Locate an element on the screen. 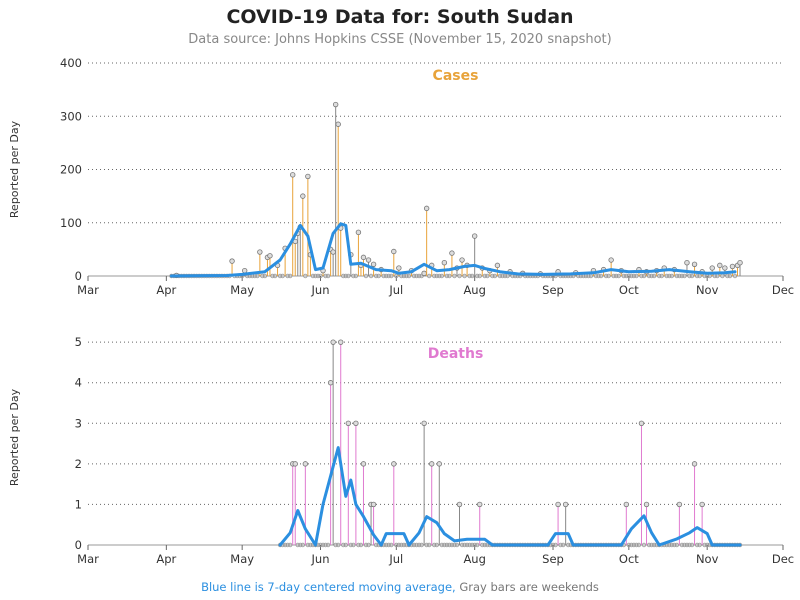  x-tick-label: May is located at coordinates (242, 290).